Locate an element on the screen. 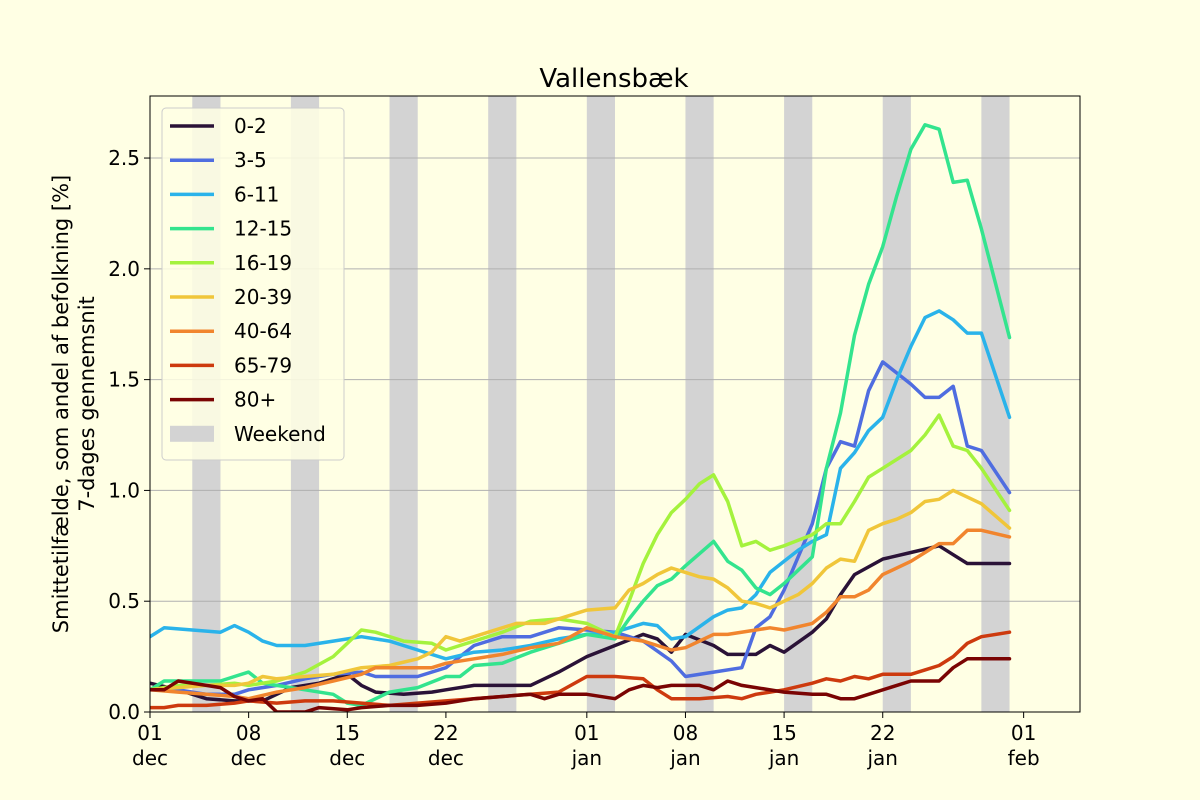 This screenshot has width=1200, height=800. legend-label: 16-19 is located at coordinates (263, 263).